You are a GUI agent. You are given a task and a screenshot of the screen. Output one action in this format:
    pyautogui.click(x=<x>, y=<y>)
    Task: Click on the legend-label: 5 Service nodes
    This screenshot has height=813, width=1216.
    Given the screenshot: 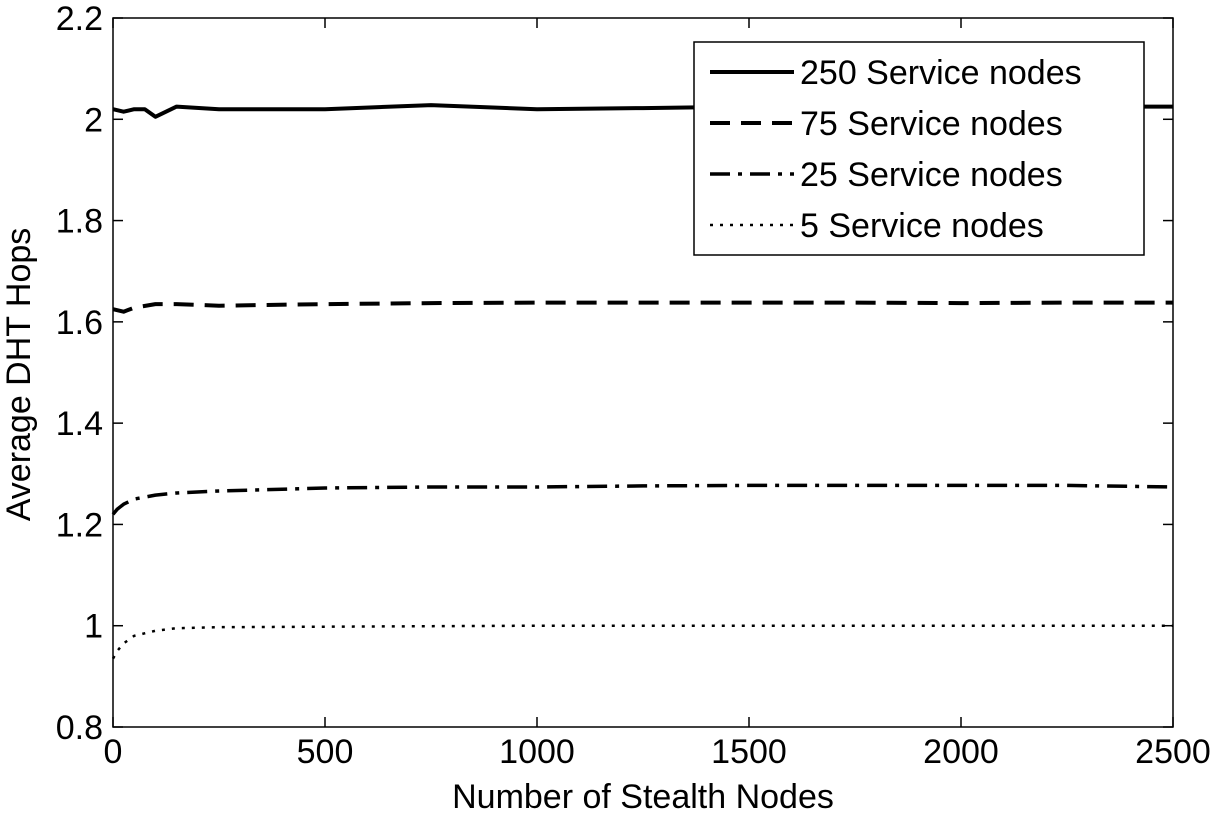 What is the action you would take?
    pyautogui.click(x=922, y=226)
    